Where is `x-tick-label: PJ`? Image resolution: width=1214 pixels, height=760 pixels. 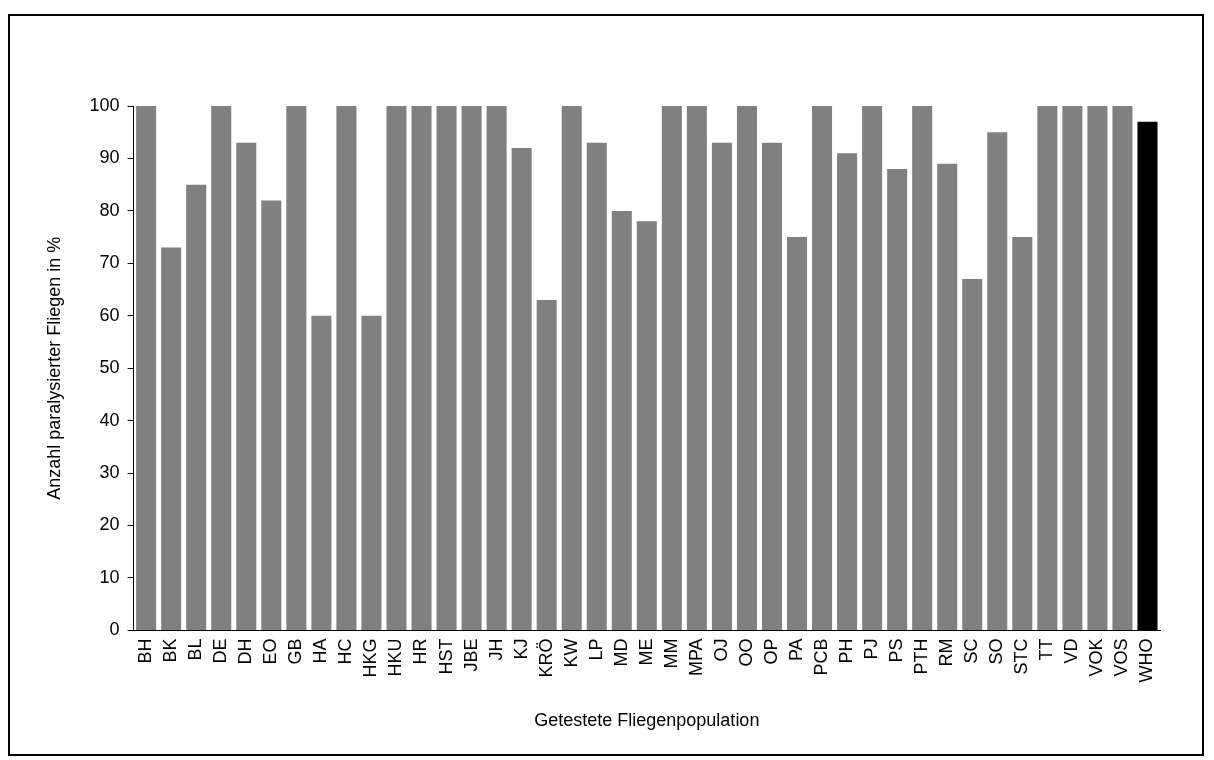
x-tick-label: PJ is located at coordinates (871, 649).